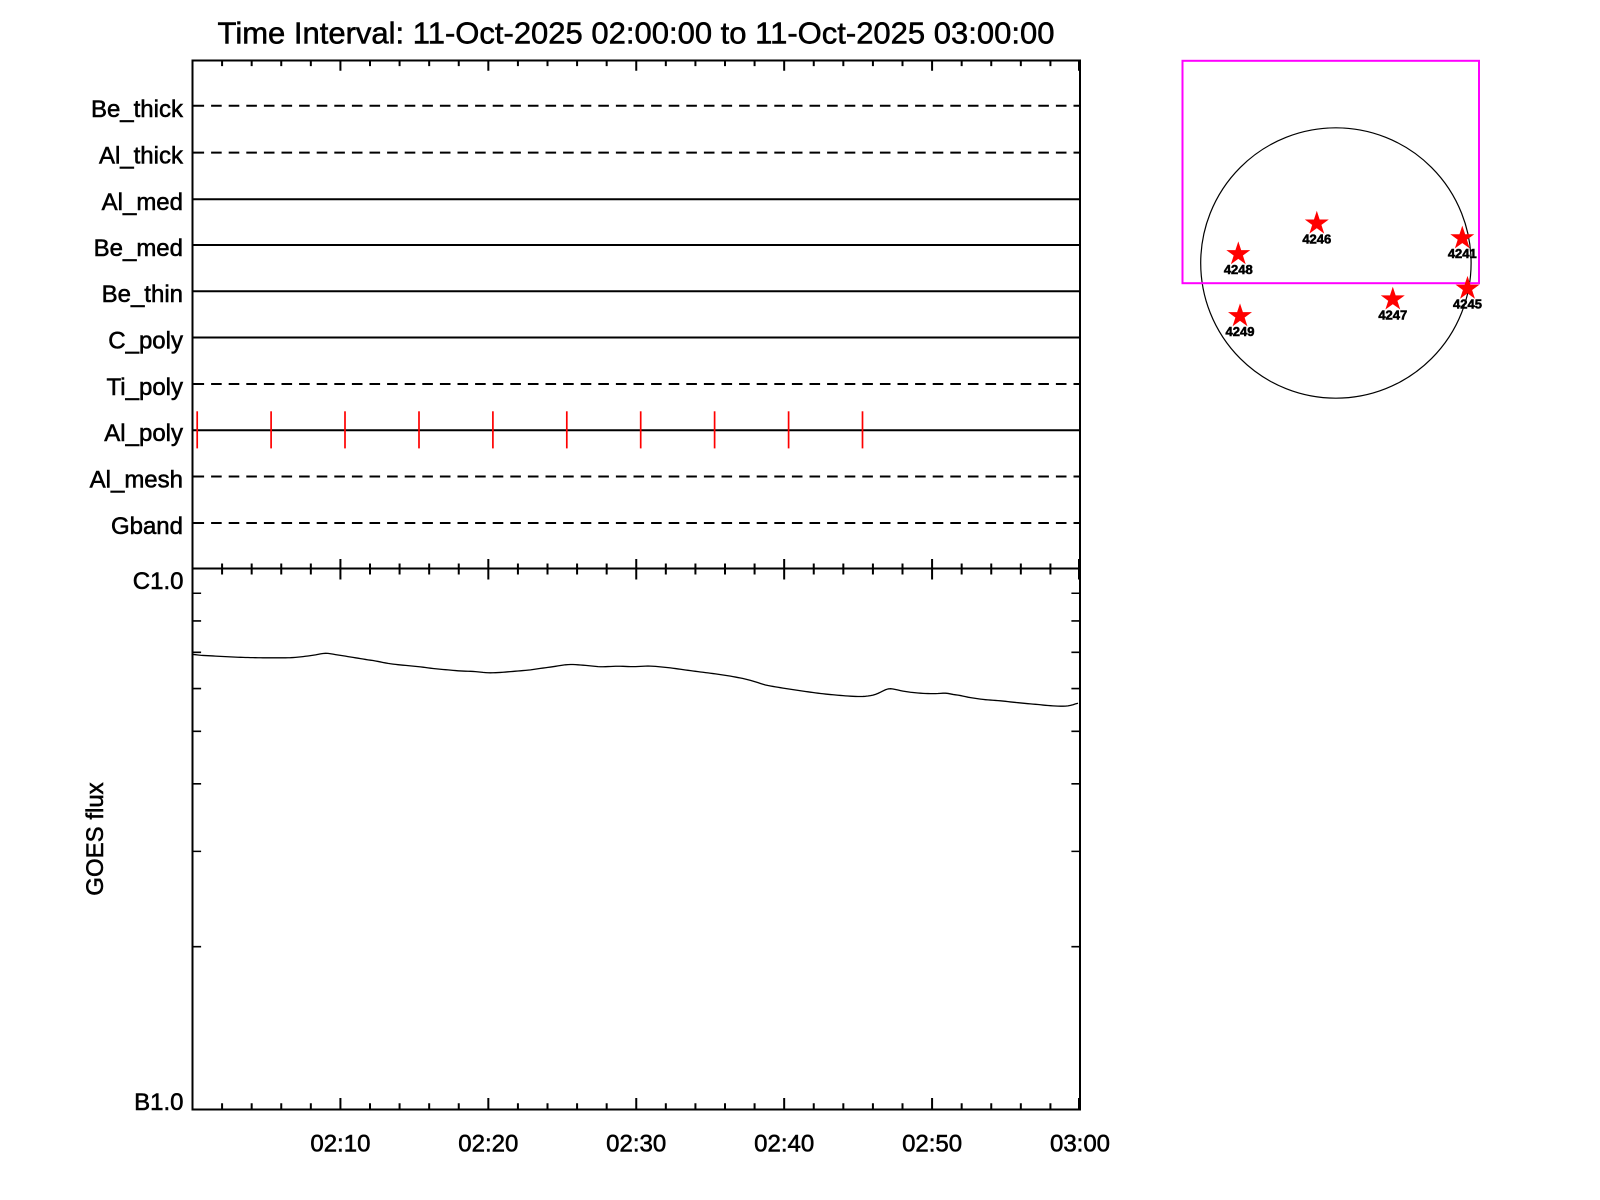  Describe the element at coordinates (784, 1143) in the screenshot. I see `svg-text: 02:40` at that location.